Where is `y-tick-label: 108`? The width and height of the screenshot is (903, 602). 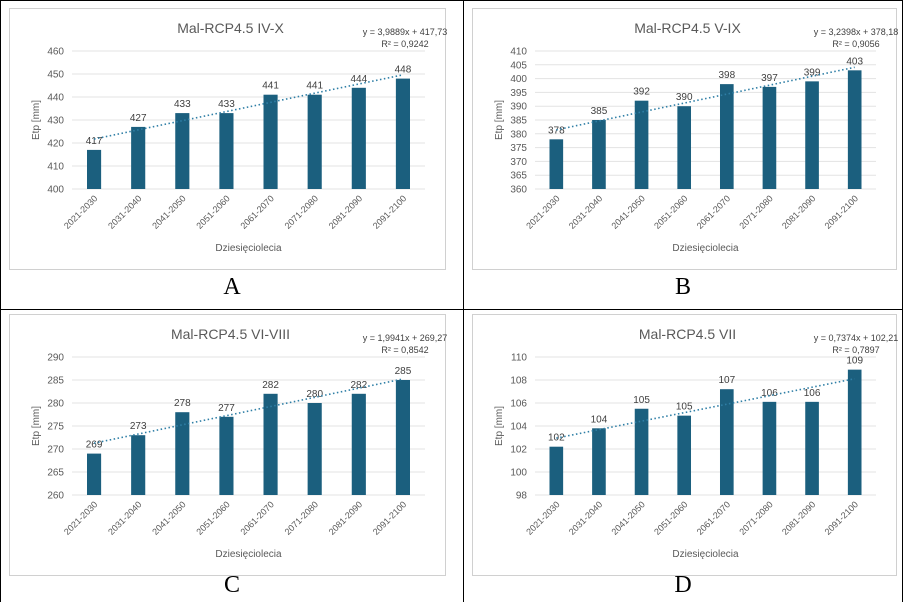 y-tick-label: 108 is located at coordinates (518, 381).